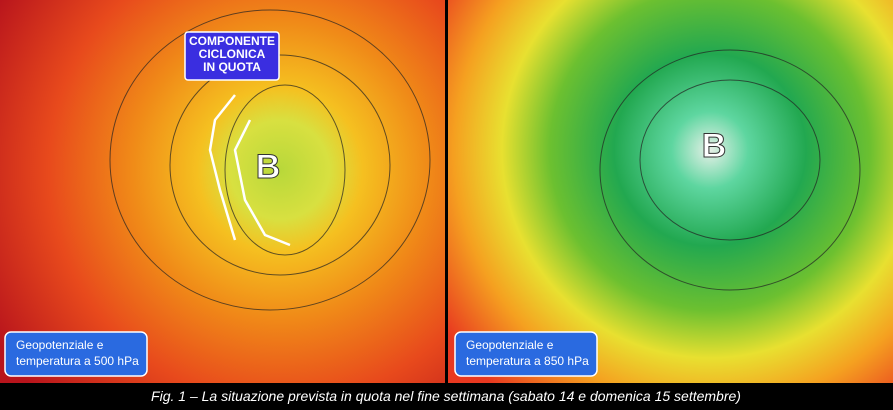  I want to click on callout-box, so click(232, 56).